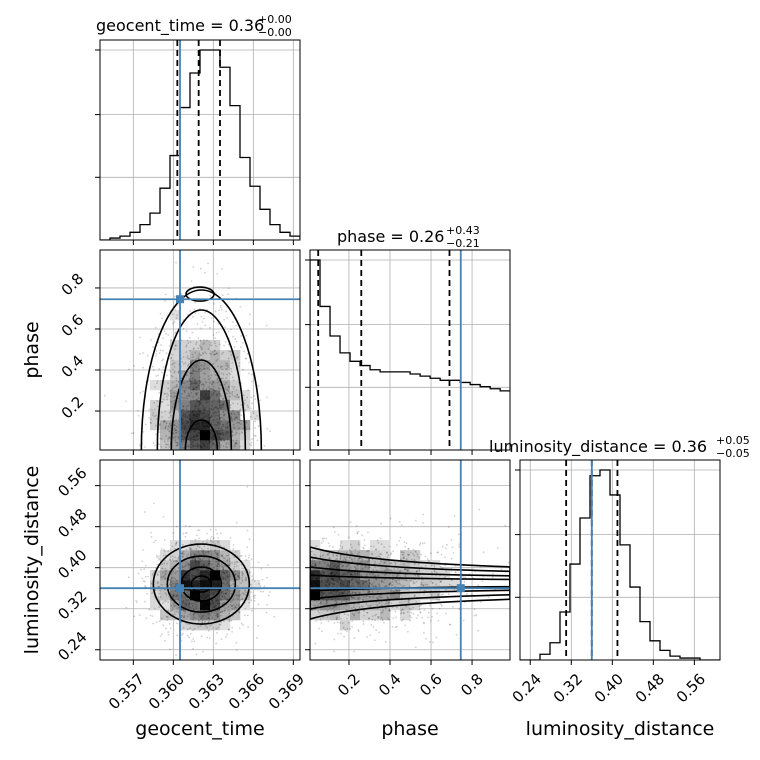  What do you see at coordinates (180, 588) in the screenshot?
I see `truth-marker` at bounding box center [180, 588].